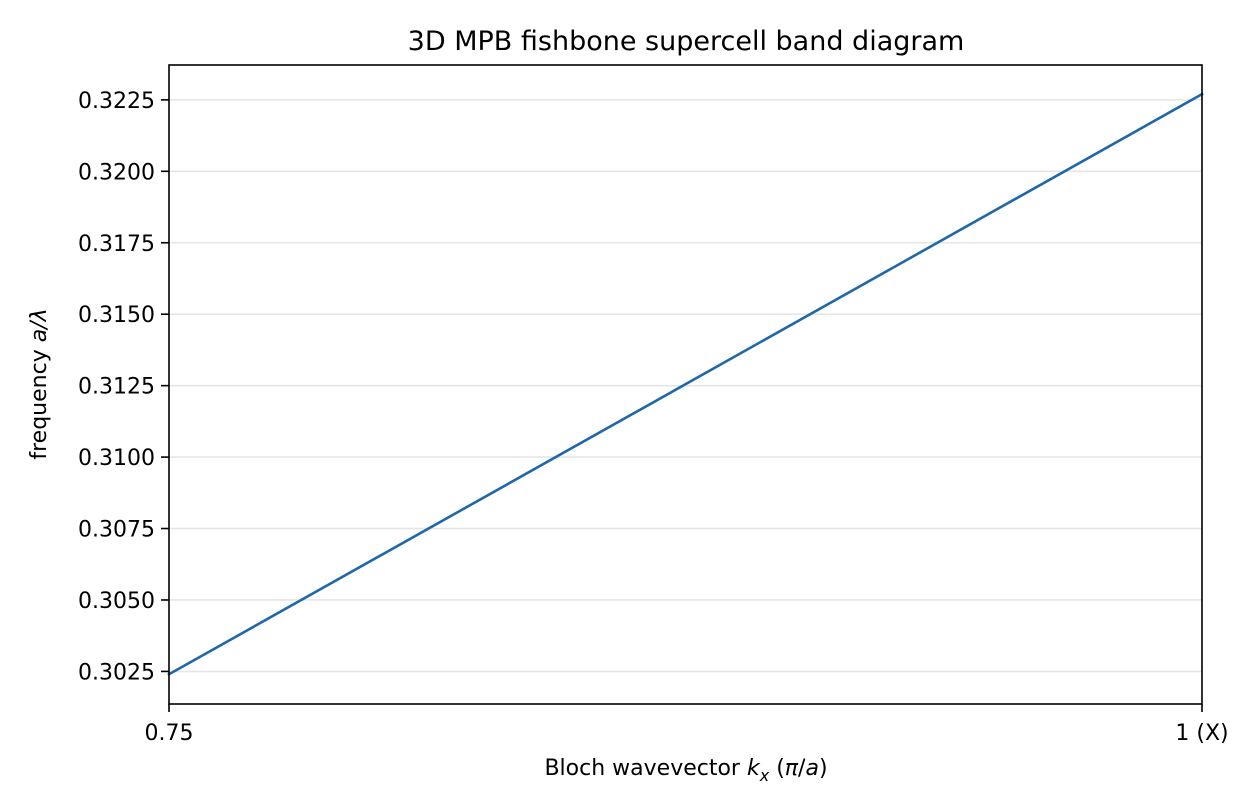 The width and height of the screenshot is (1260, 810). Describe the element at coordinates (116, 172) in the screenshot. I see `y-tick-label: 0.3200` at that location.